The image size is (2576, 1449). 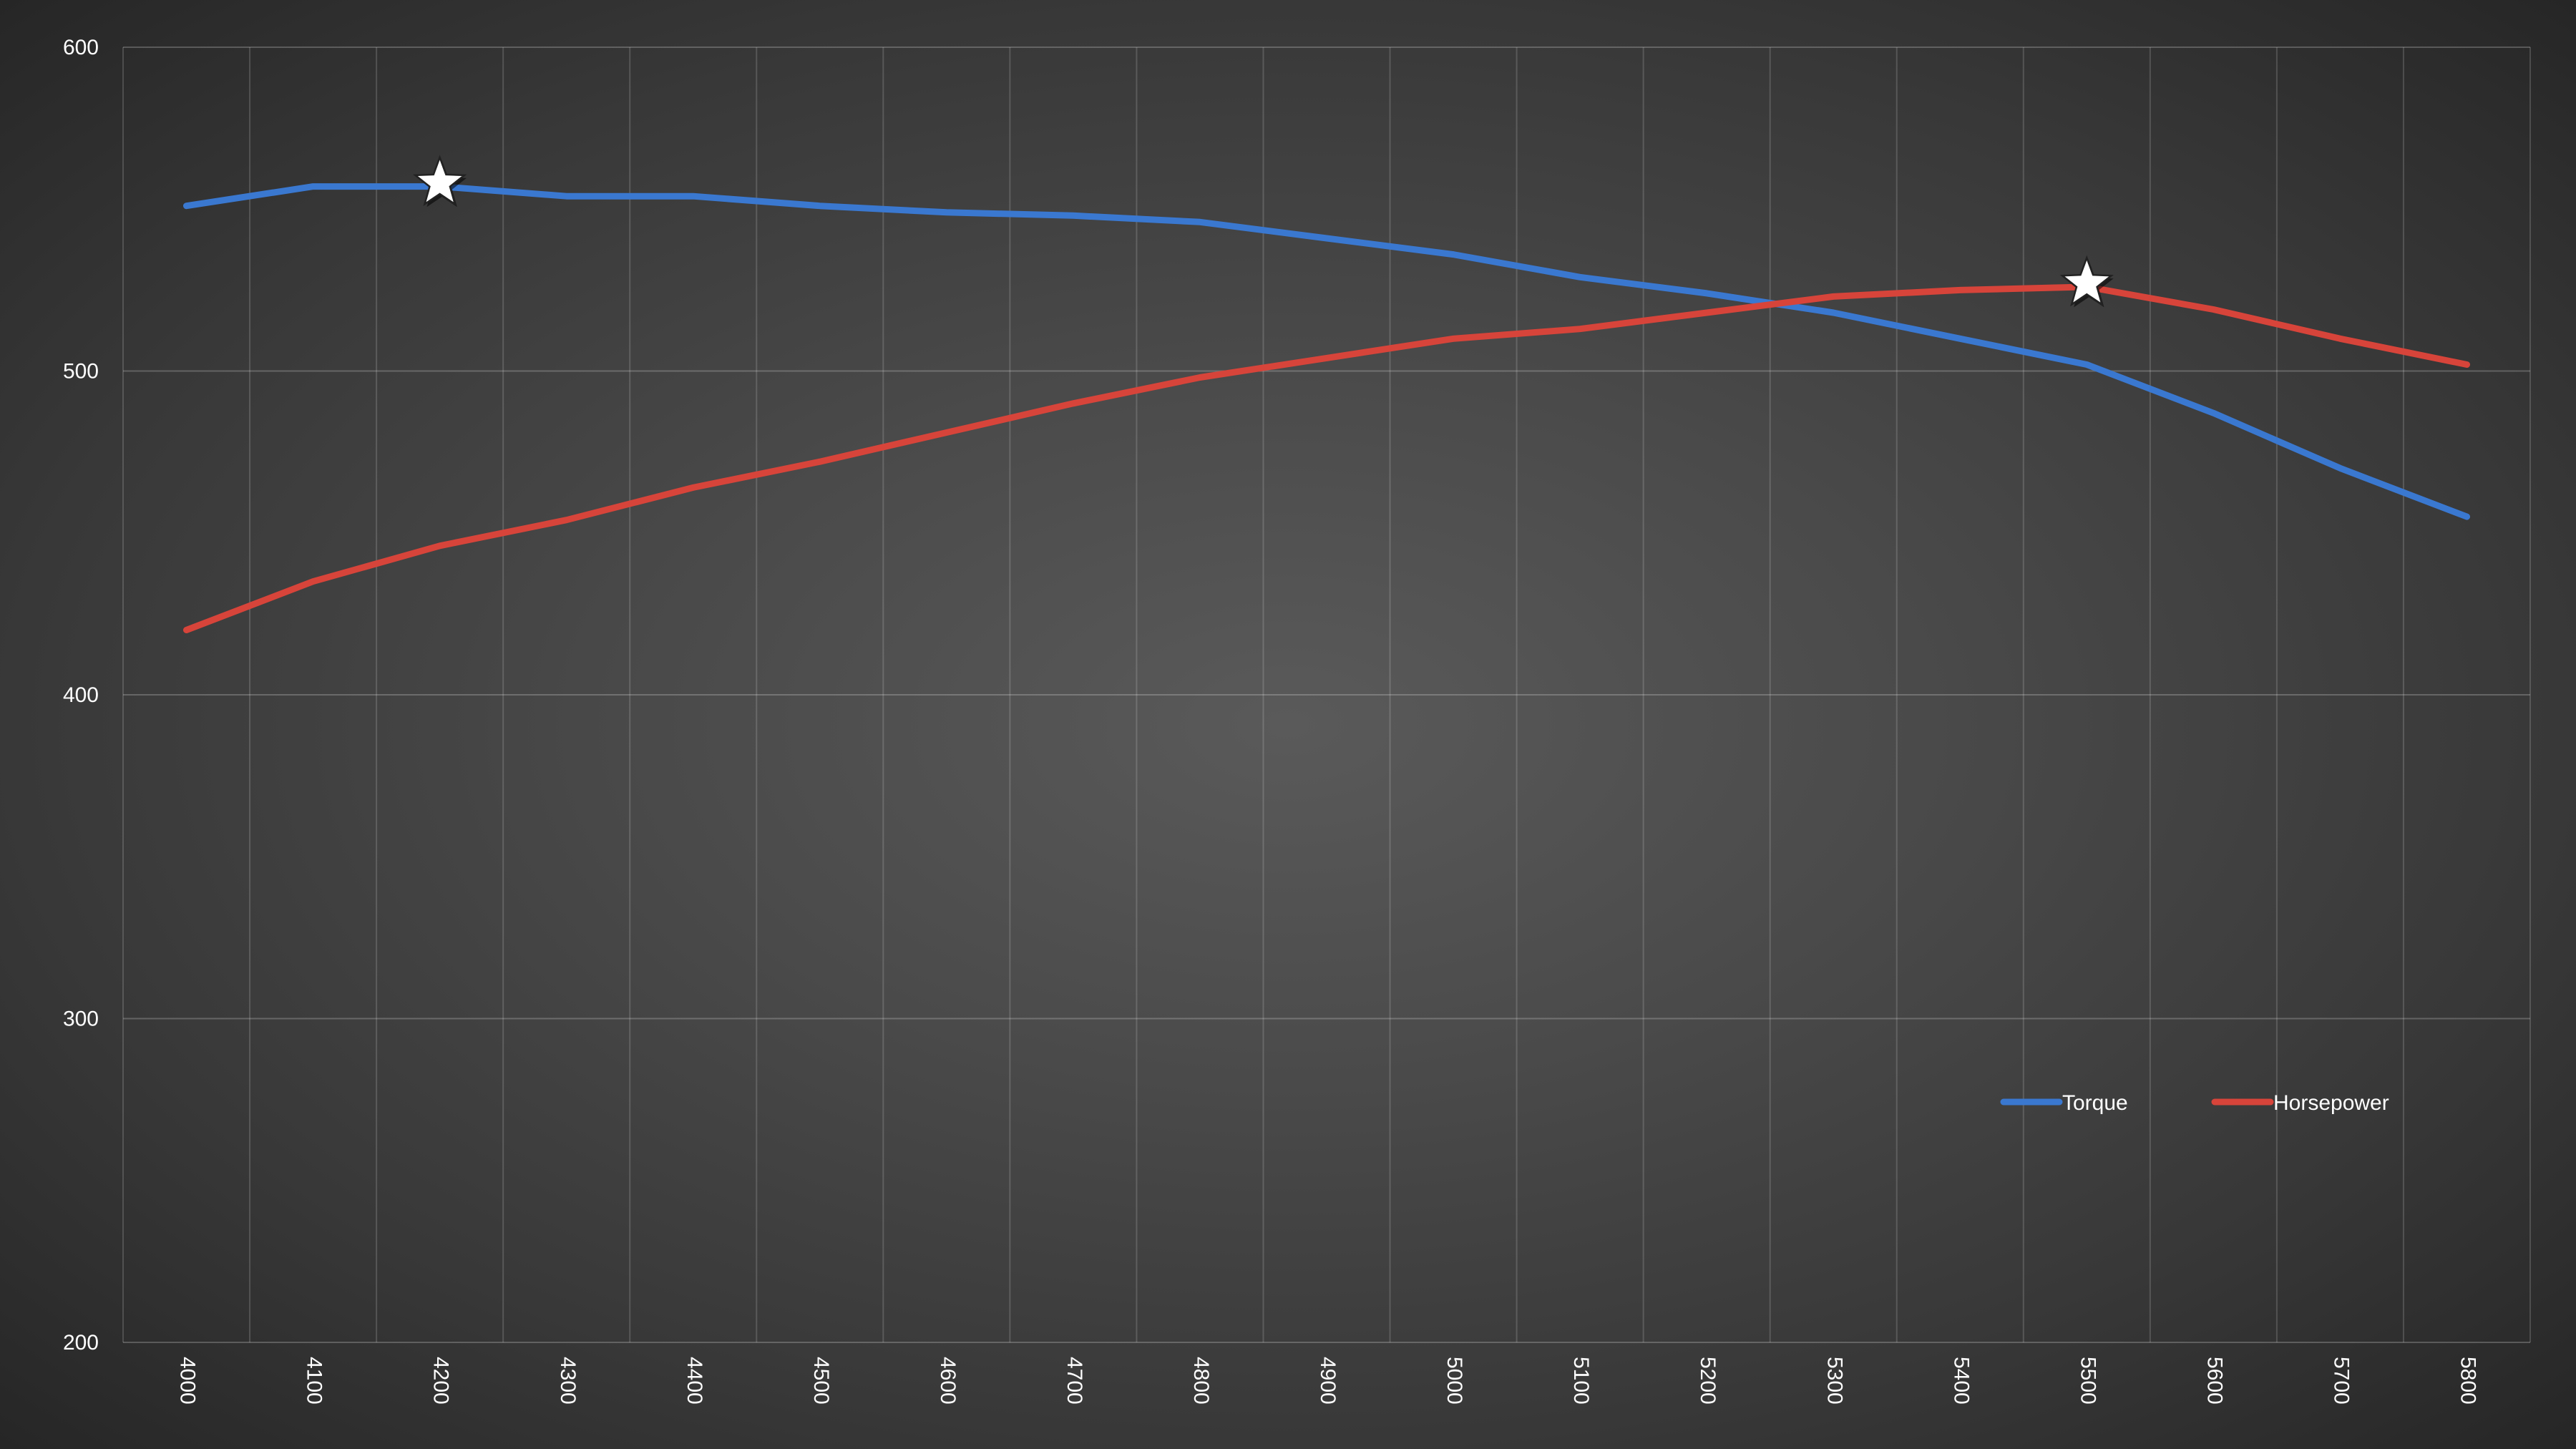 What do you see at coordinates (568, 1381) in the screenshot?
I see `x-tick-label: 4300` at bounding box center [568, 1381].